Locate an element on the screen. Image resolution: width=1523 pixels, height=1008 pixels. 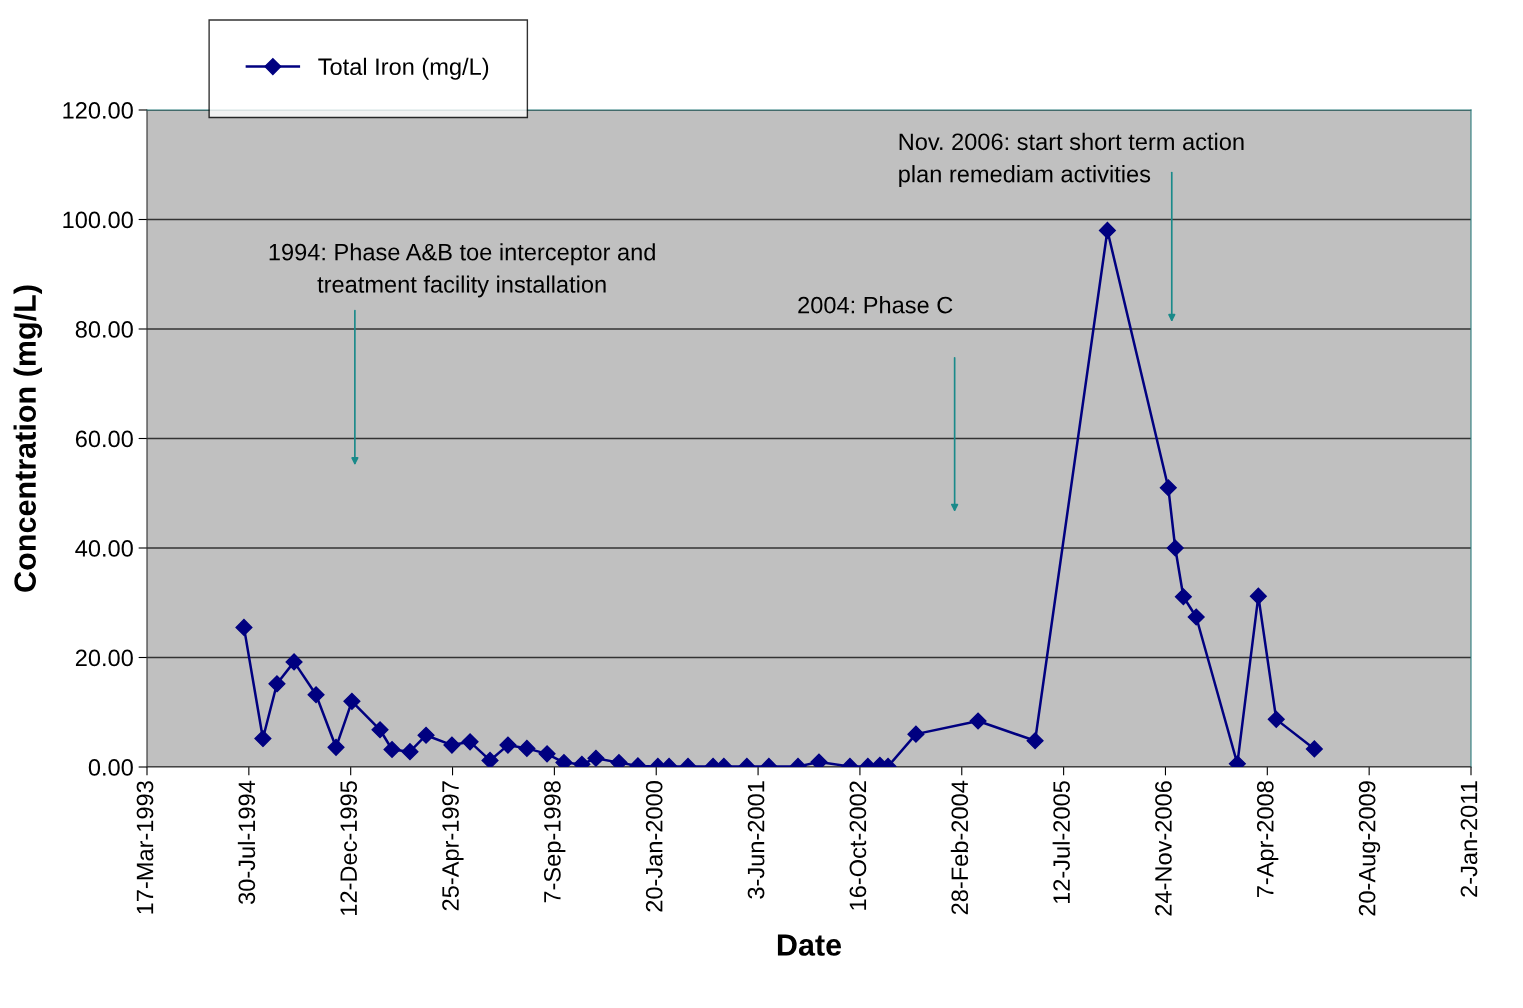
x-tick-label: 30-Jul-1994 is located at coordinates (246, 842).